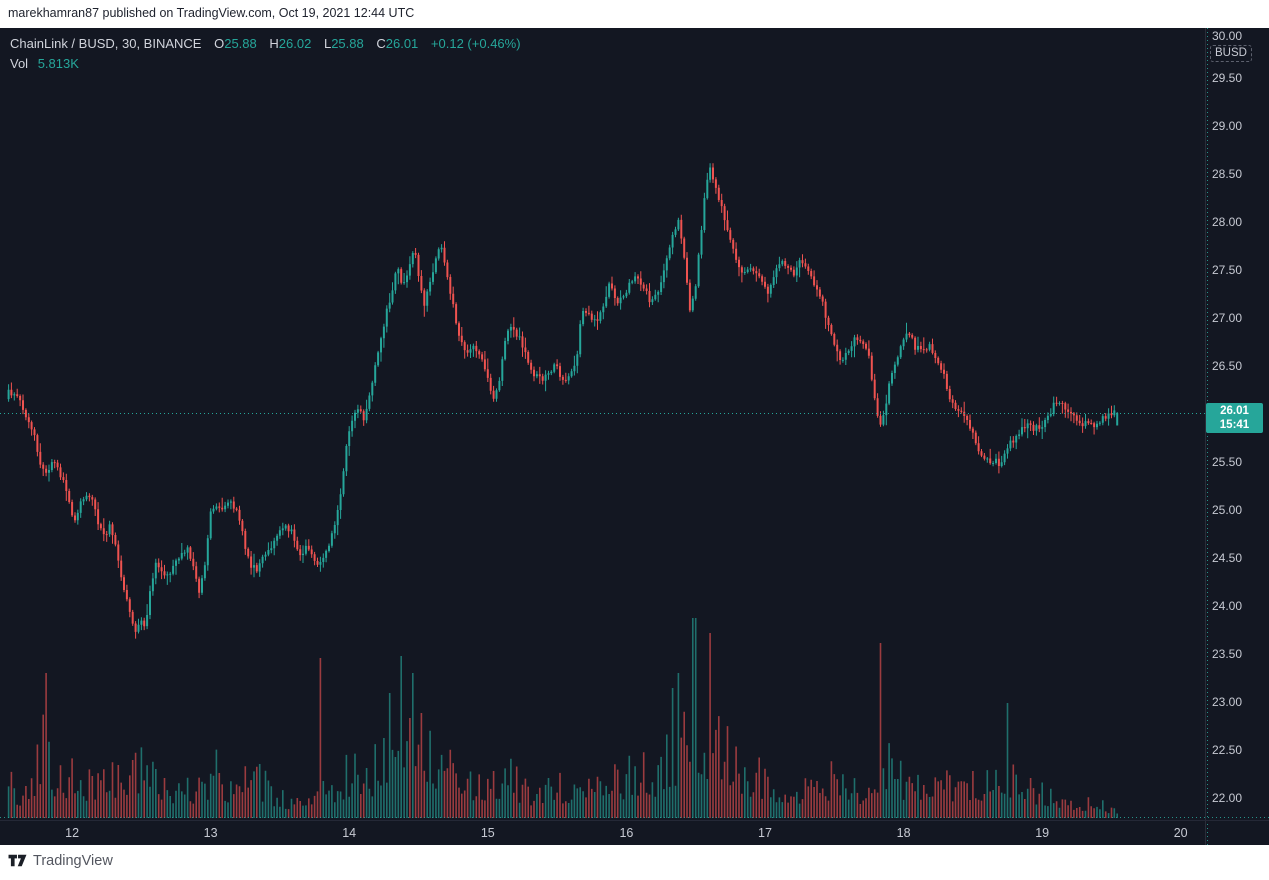  Describe the element at coordinates (1227, 461) in the screenshot. I see `price-tick-25.50: 25.50` at that location.